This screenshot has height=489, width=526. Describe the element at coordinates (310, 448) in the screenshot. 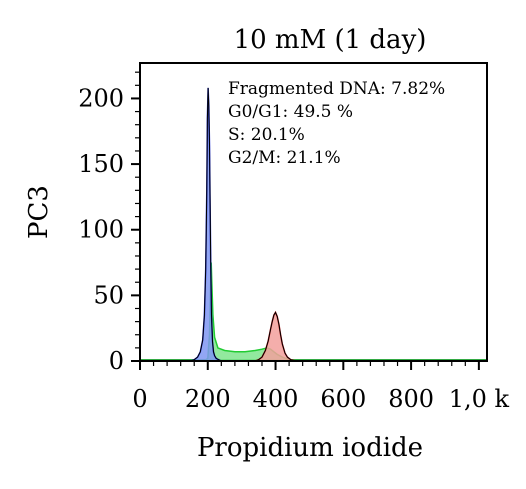

I see `x-axis-label: Propidium iodide` at that location.